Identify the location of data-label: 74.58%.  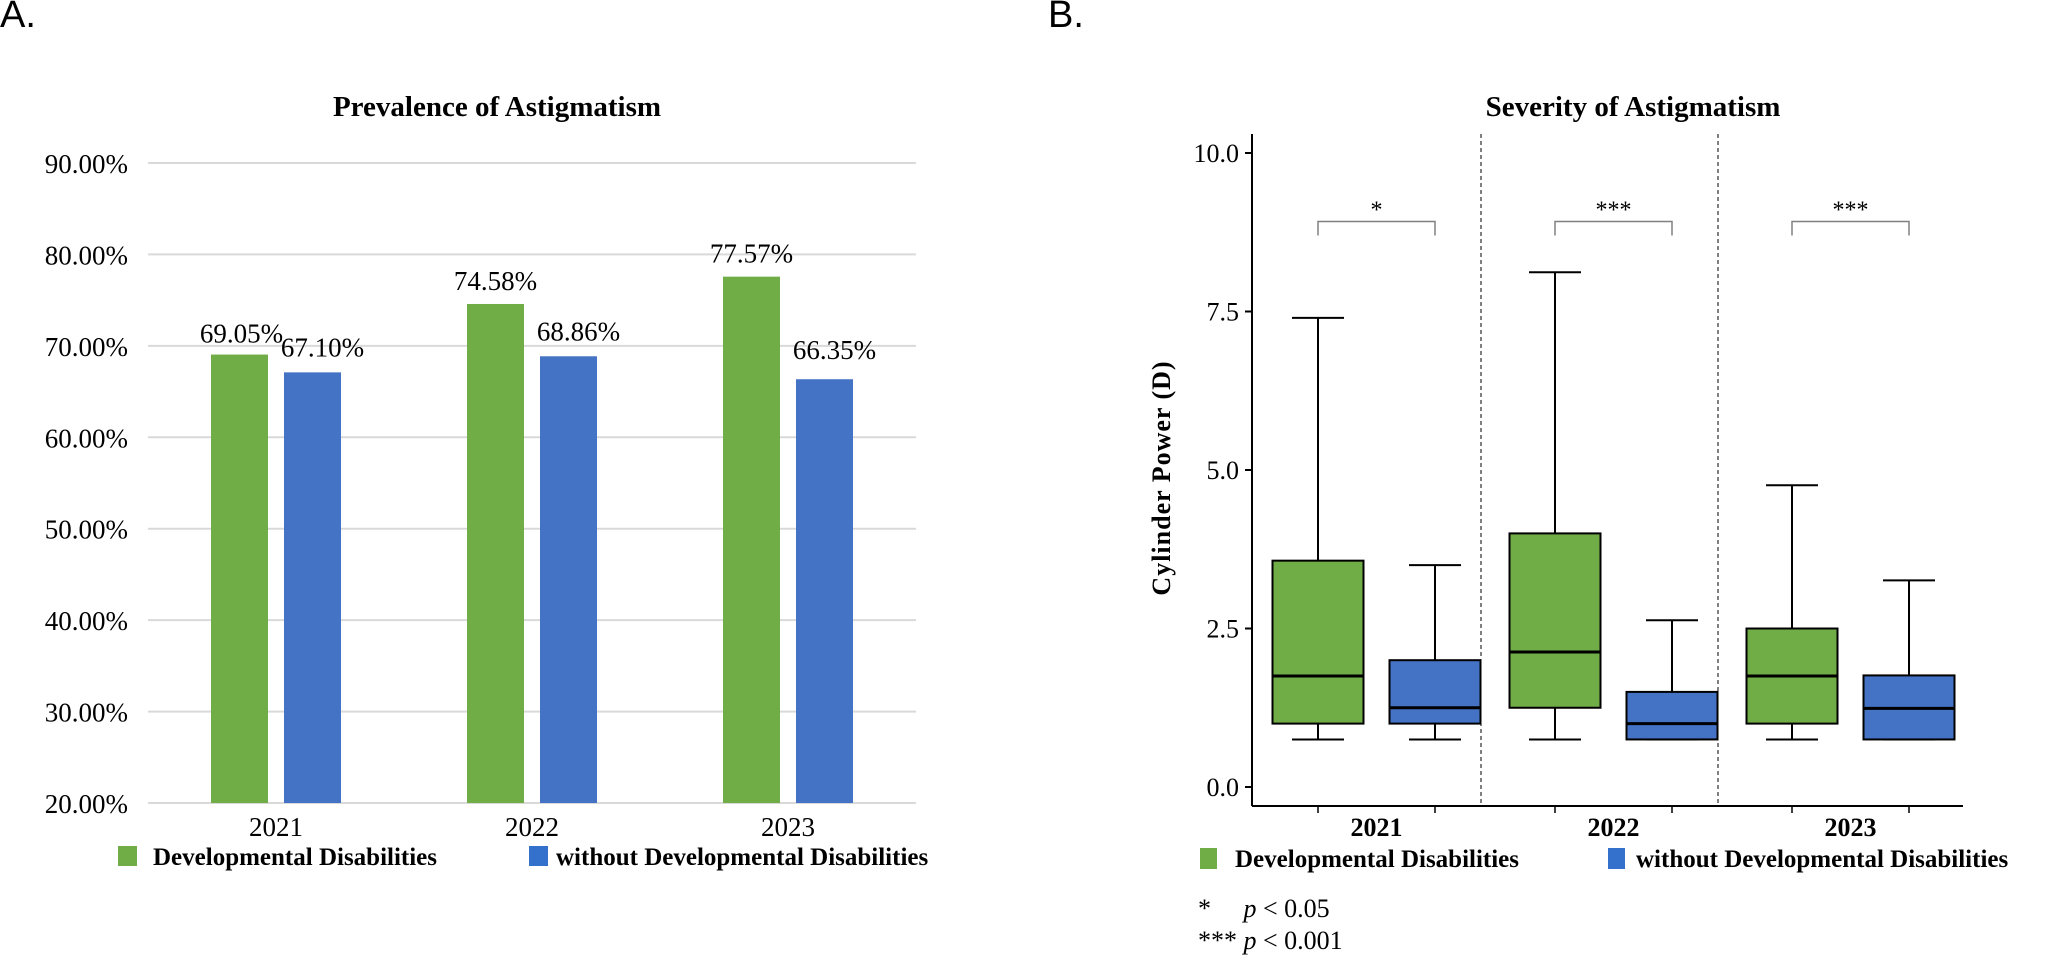
(495, 281).